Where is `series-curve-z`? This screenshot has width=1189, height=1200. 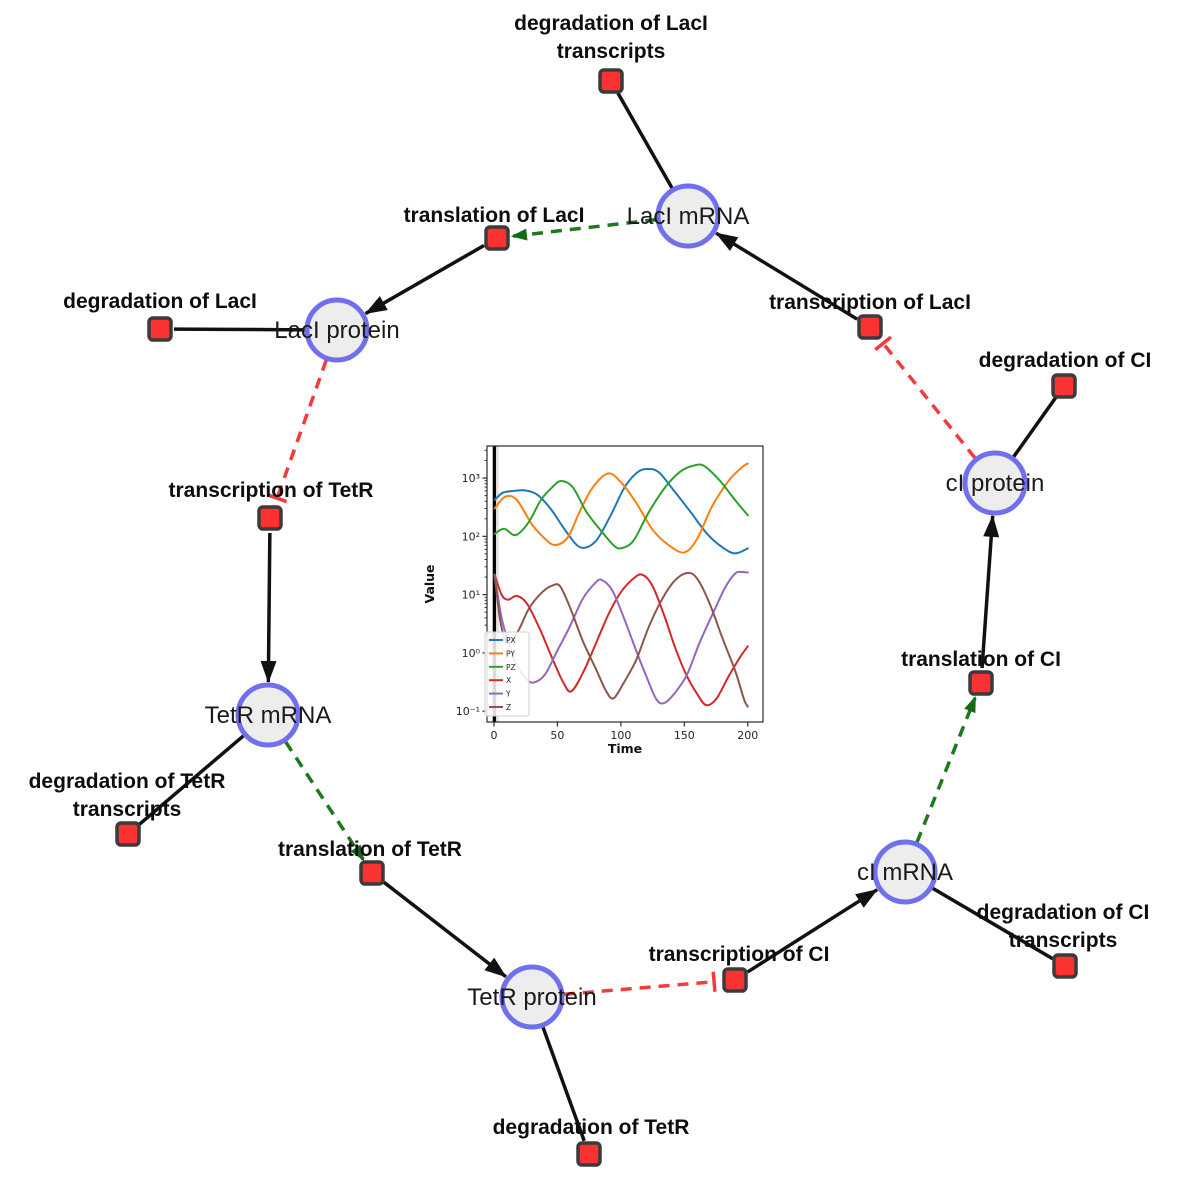
series-curve-z is located at coordinates (621, 639).